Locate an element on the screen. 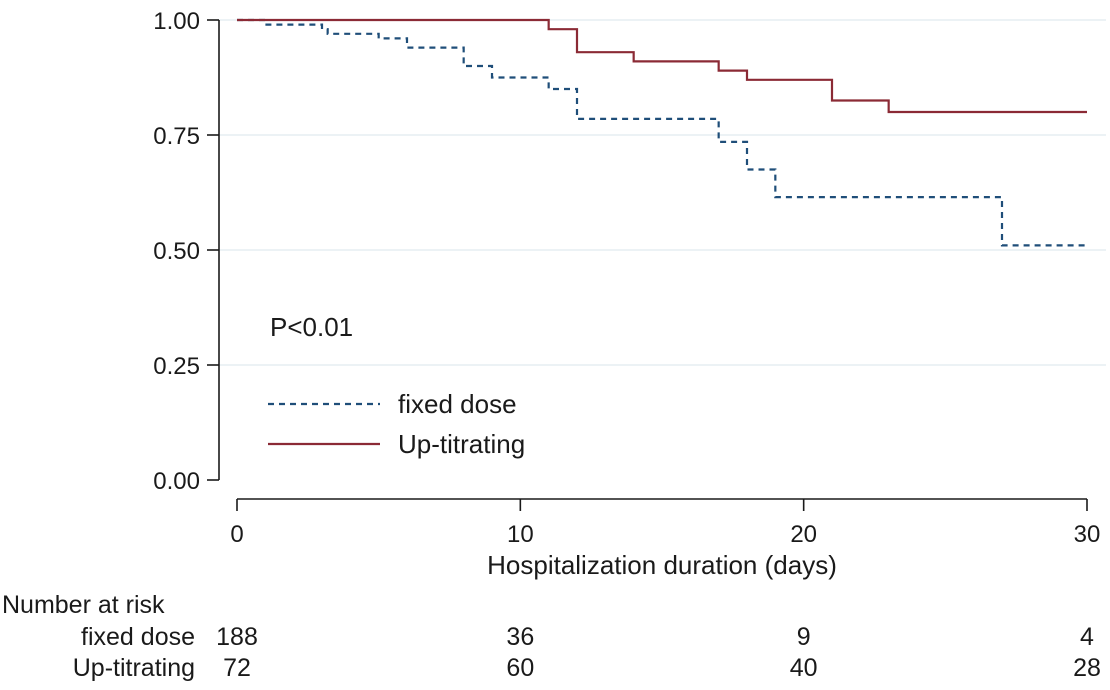  x-tick-label-3: 30 is located at coordinates (1087, 534).